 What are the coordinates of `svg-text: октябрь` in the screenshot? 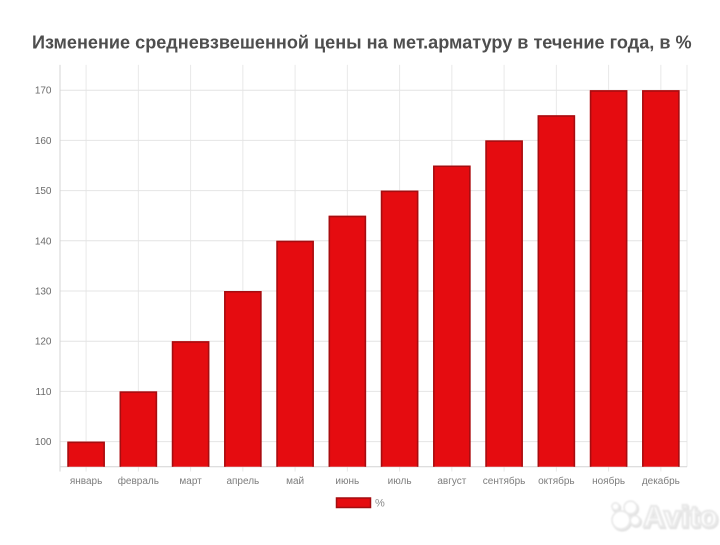 It's located at (556, 481).